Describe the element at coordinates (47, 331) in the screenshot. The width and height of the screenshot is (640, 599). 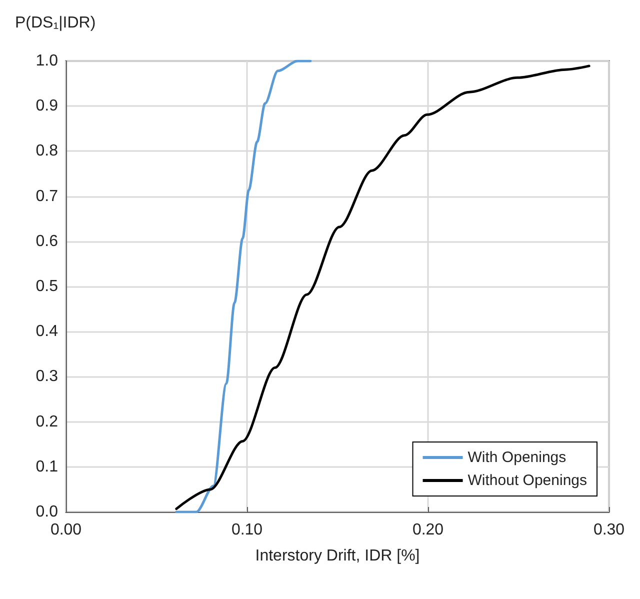
I see `y-tick-label: 0.4` at that location.